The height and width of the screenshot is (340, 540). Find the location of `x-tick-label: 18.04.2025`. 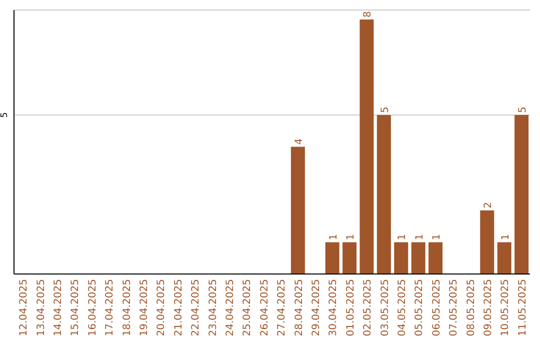

x-tick-label: 18.04.2025 is located at coordinates (127, 307).